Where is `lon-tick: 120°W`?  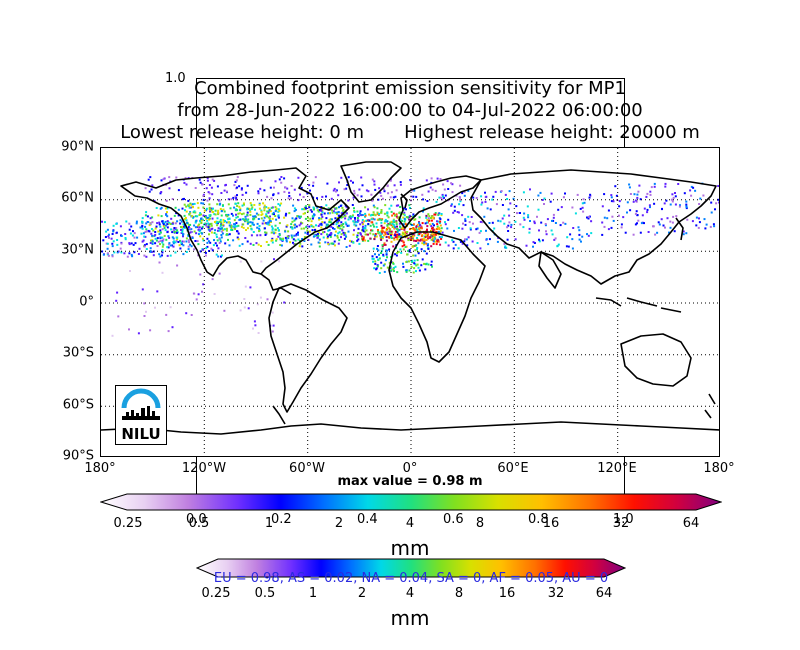
lon-tick: 120°W is located at coordinates (204, 468).